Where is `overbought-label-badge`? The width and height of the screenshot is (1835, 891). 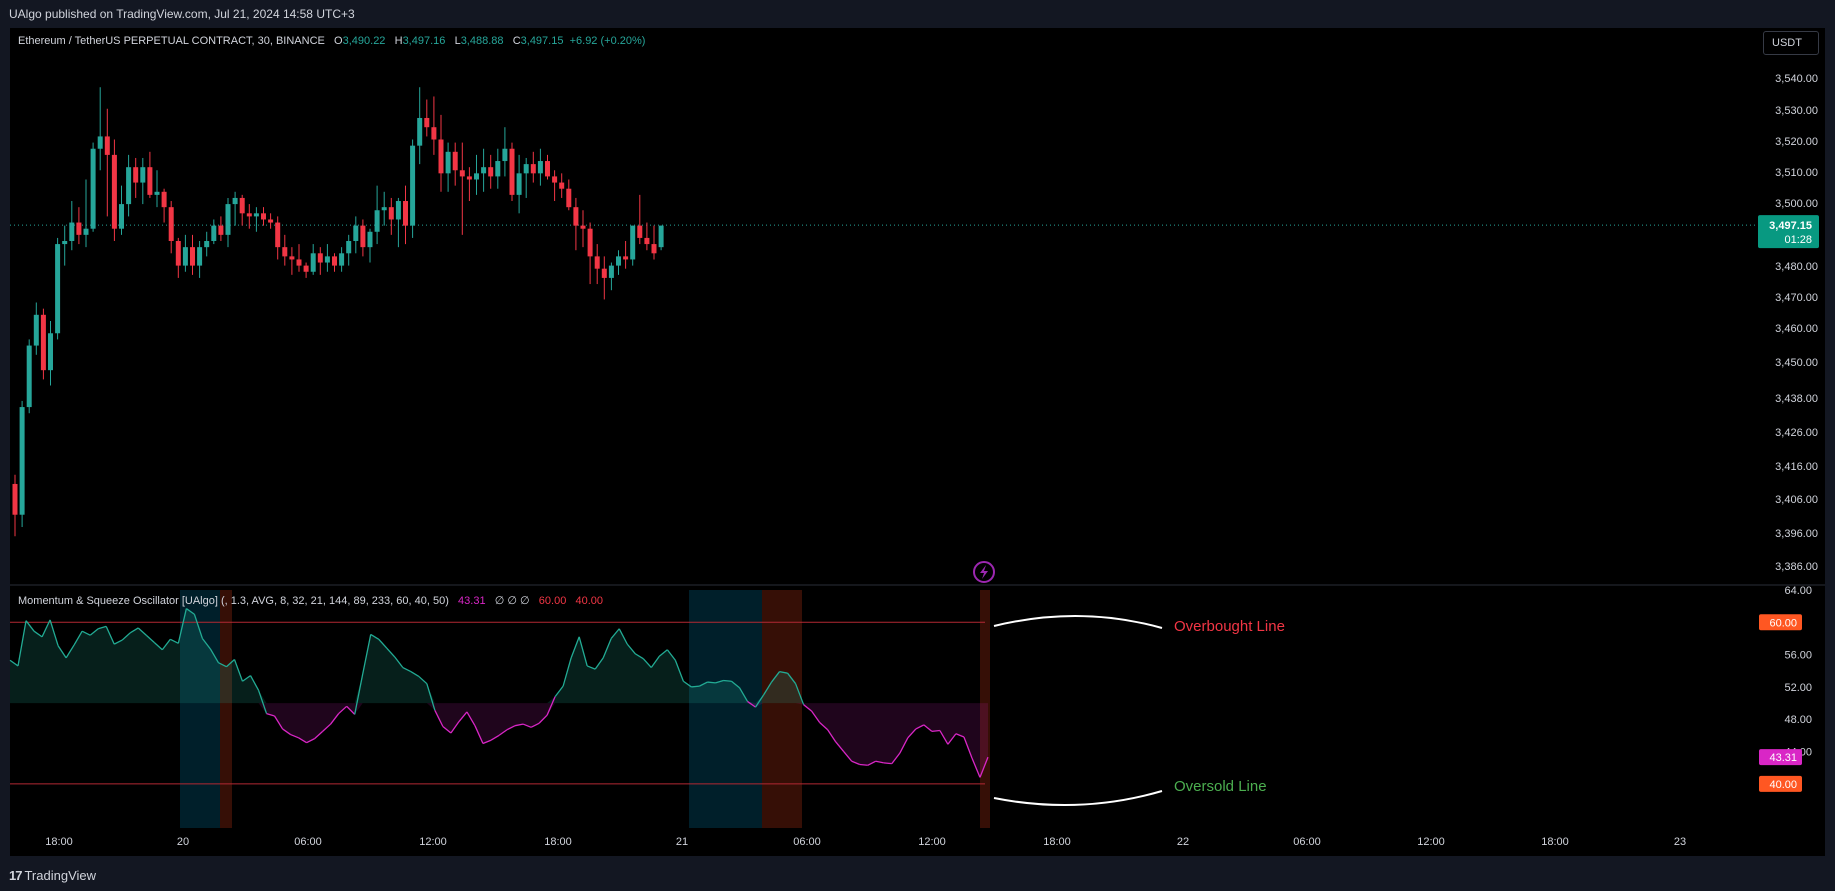
overbought-label-badge is located at coordinates (1780, 622).